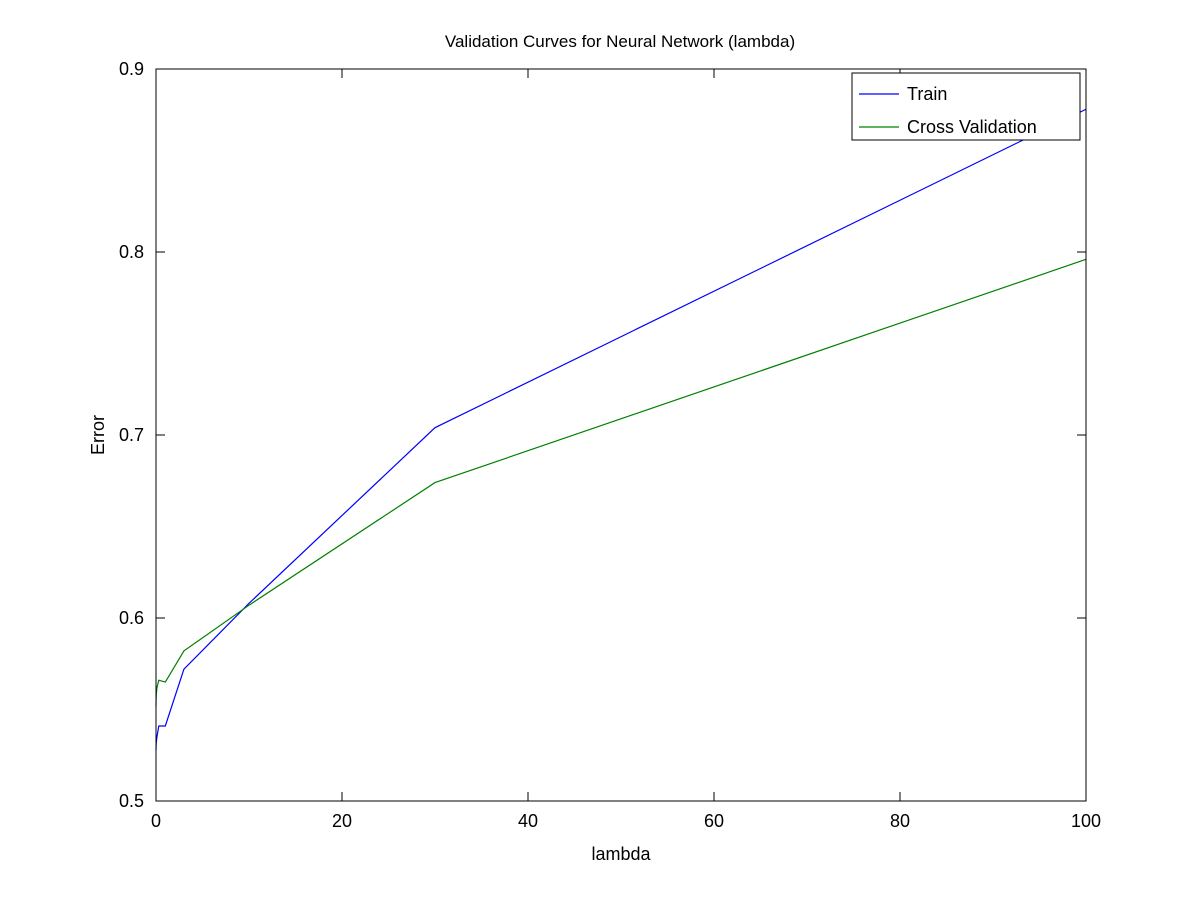  Describe the element at coordinates (131, 435) in the screenshot. I see `y-tick-label: 0.7` at that location.